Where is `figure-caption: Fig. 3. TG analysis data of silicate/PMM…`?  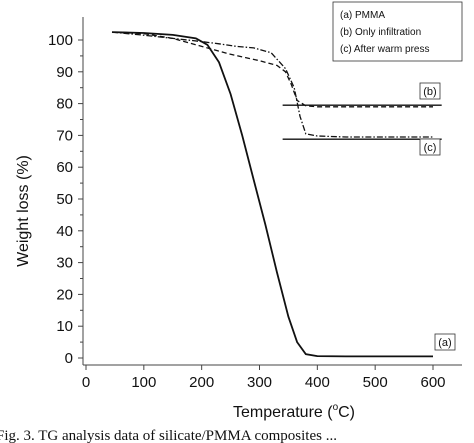 figure-caption: Fig. 3. TG analysis data of silicate/PMM… is located at coordinates (168, 435).